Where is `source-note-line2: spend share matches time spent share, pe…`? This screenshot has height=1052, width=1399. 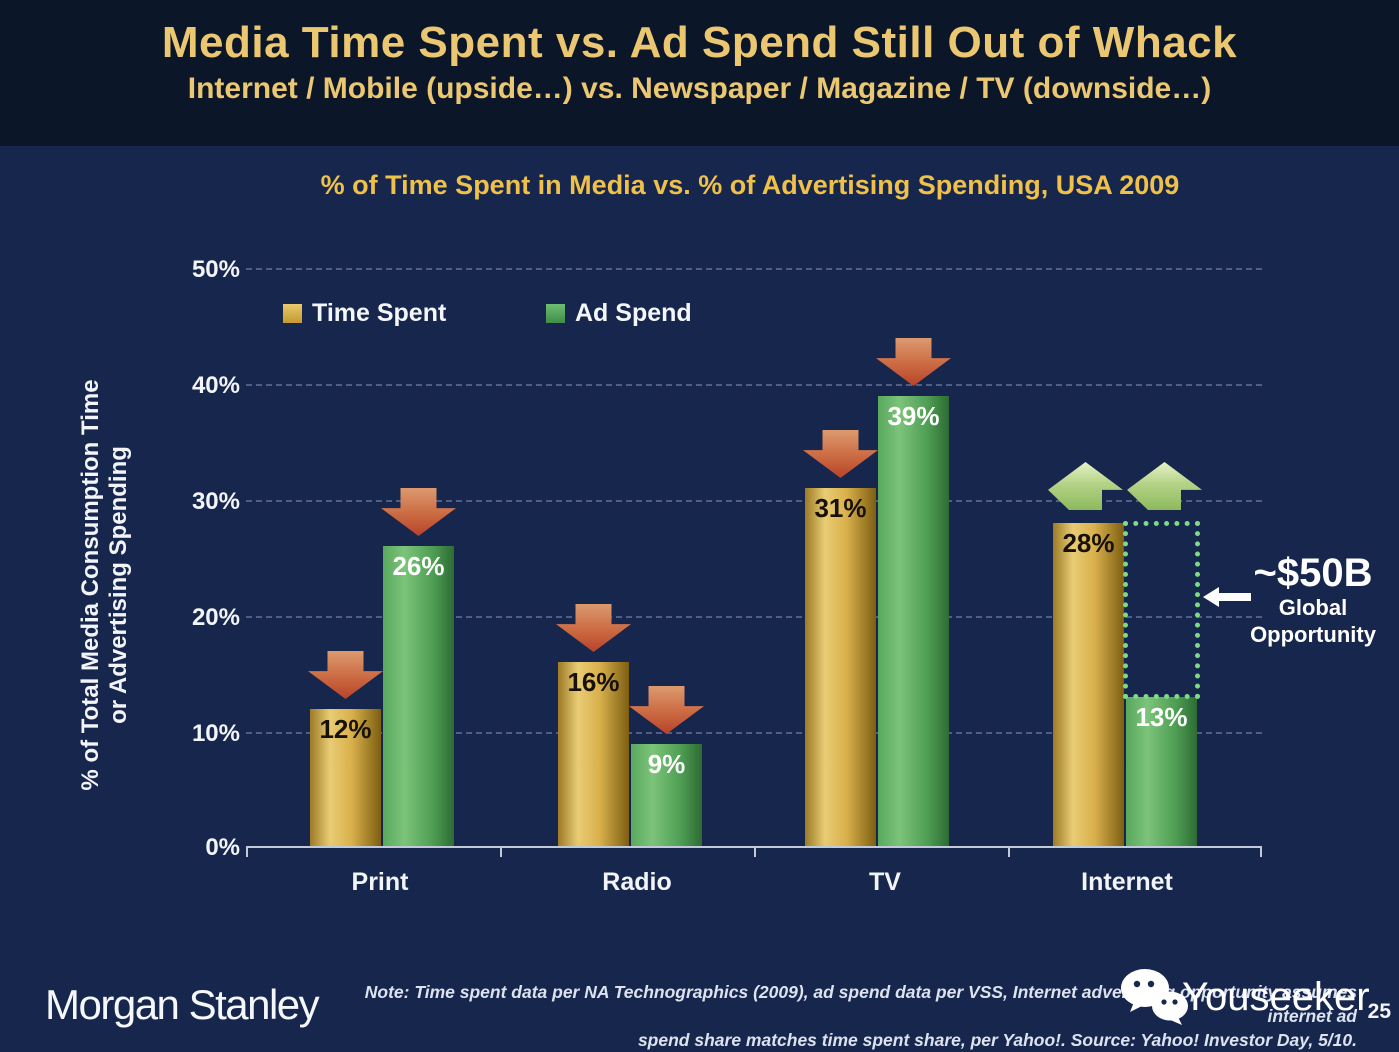 source-note-line2: spend share matches time spent share, pe… is located at coordinates (997, 1040).